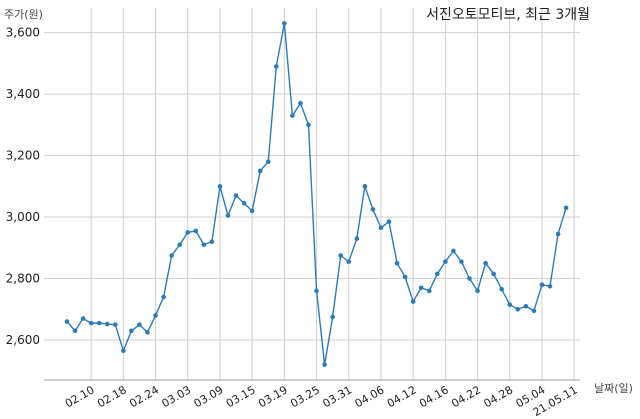 The width and height of the screenshot is (640, 419). What do you see at coordinates (144, 396) in the screenshot?
I see `x-tick-label: 02.24` at bounding box center [144, 396].